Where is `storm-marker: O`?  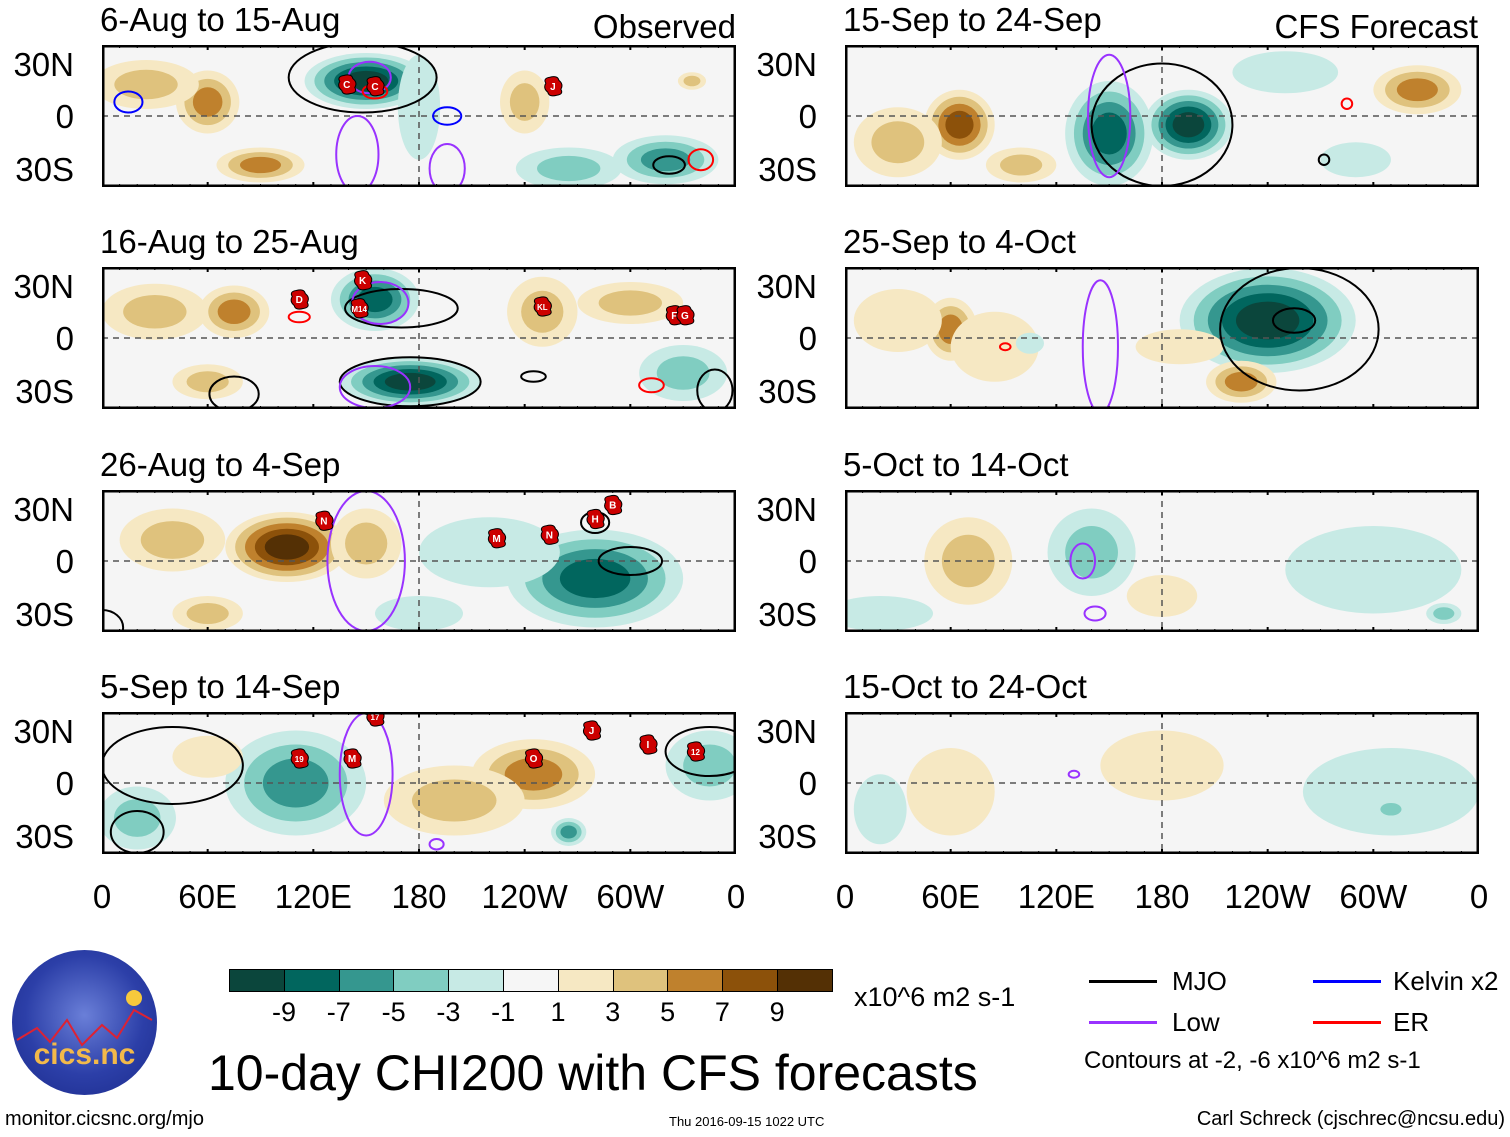
storm-marker: O is located at coordinates (534, 758).